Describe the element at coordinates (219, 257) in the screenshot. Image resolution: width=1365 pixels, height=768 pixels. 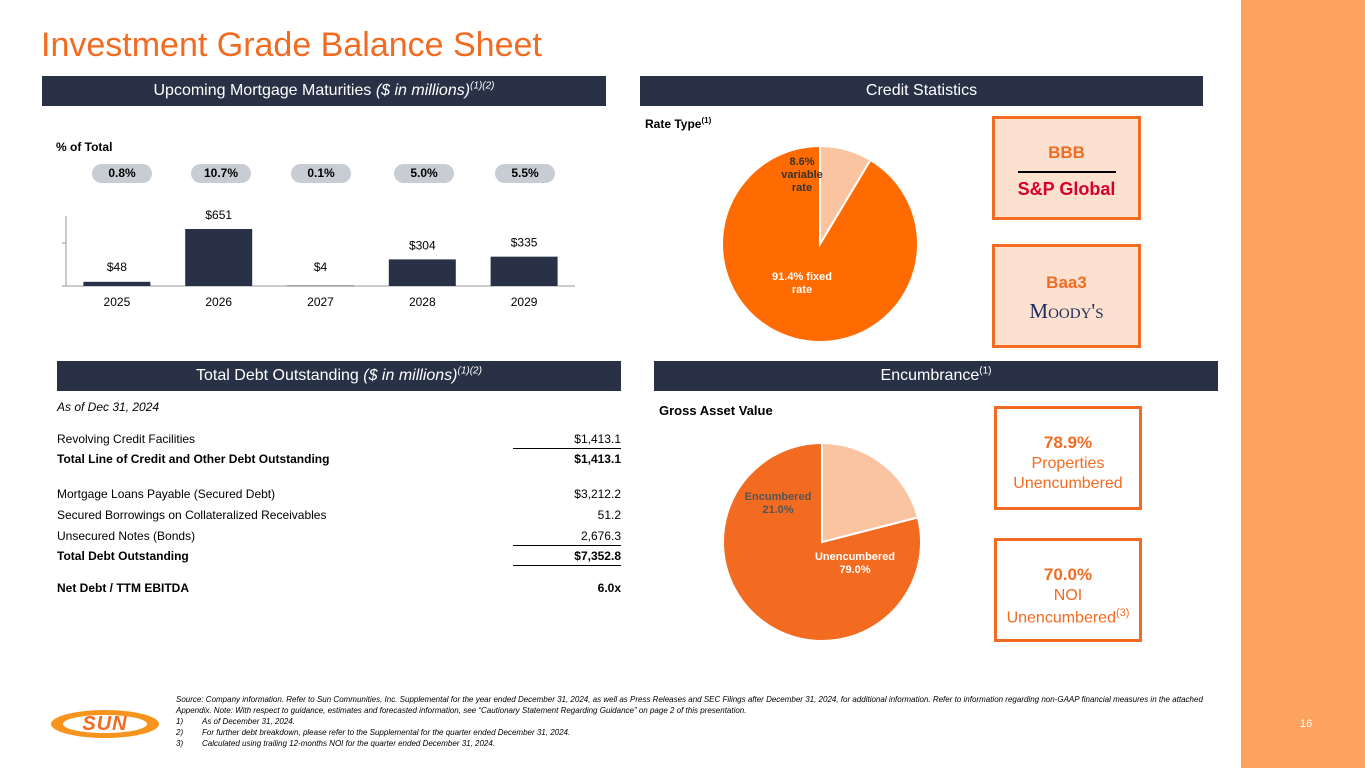
I see `bar-2026` at that location.